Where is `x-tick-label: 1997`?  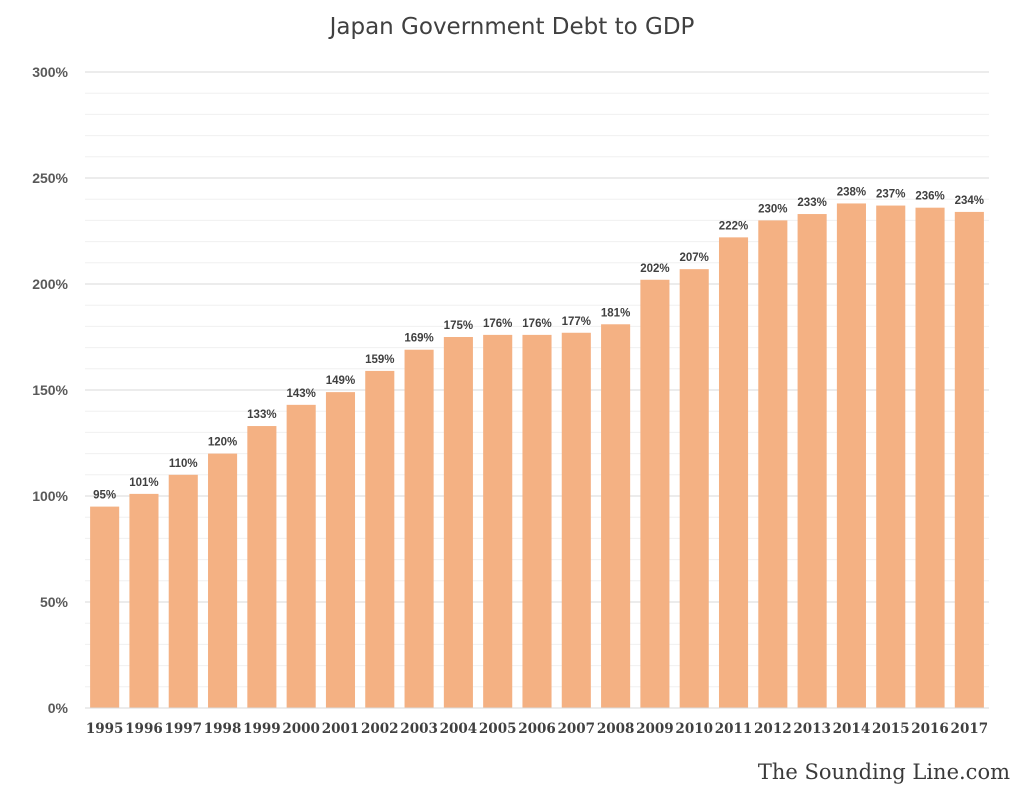
x-tick-label: 1997 is located at coordinates (183, 729).